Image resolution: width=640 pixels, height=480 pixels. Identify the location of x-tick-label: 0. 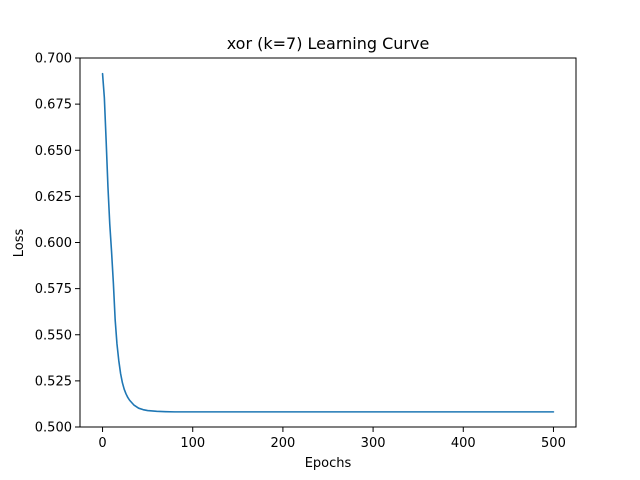
(102, 443).